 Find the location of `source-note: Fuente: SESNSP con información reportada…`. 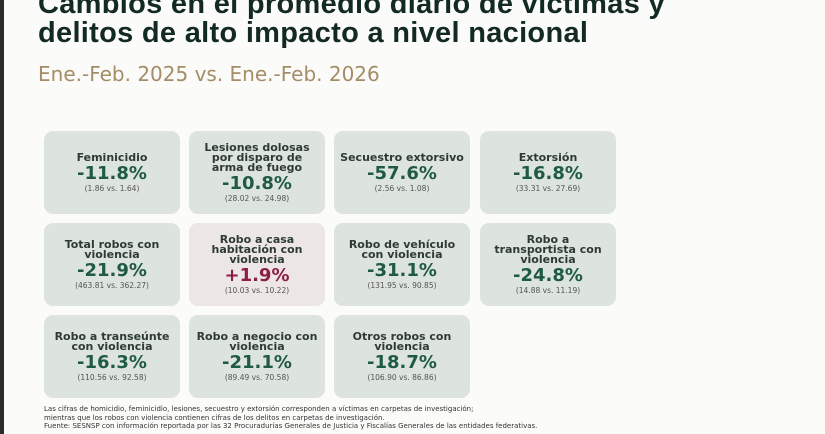

source-note: Fuente: SESNSP con información reportada… is located at coordinates (291, 426).